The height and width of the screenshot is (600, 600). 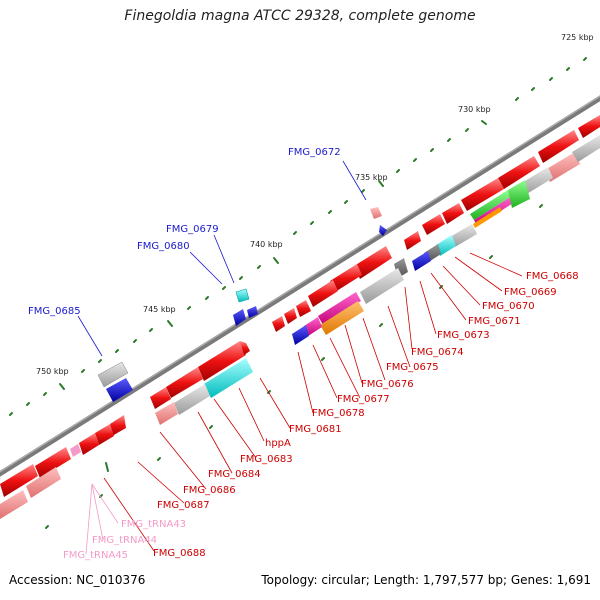 I want to click on scale-label: 740 kbp, so click(x=266, y=244).